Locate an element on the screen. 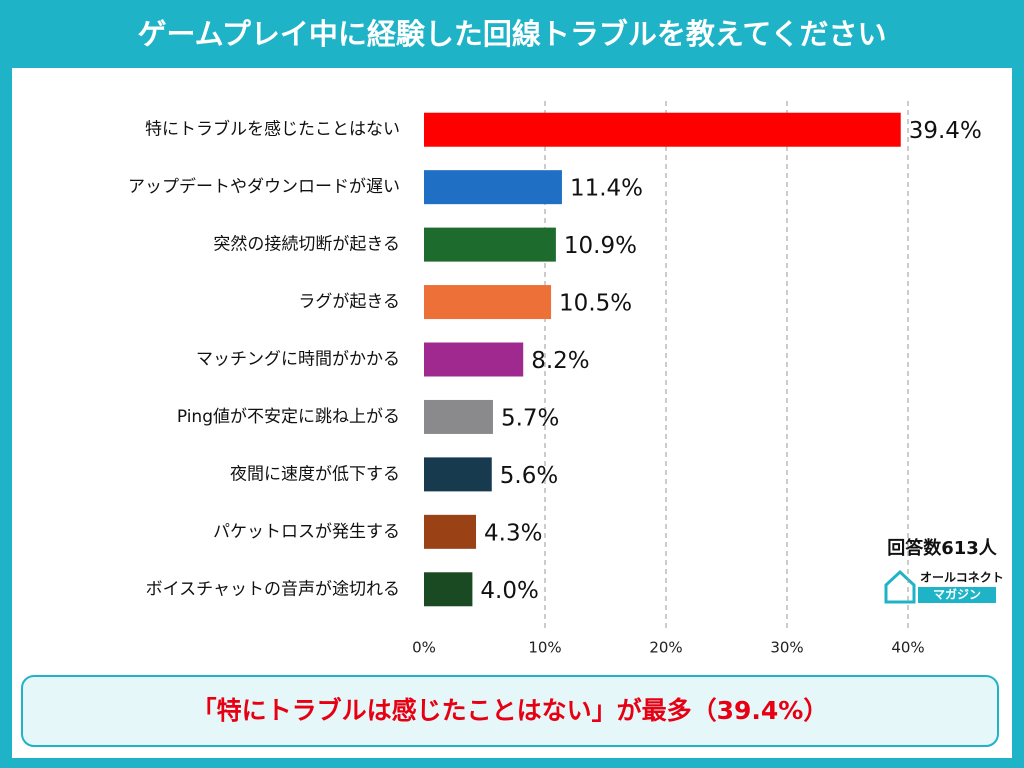 This screenshot has width=1024, height=768. y-tick-label: アップデートやダウンロードが遅い is located at coordinates (264, 186).